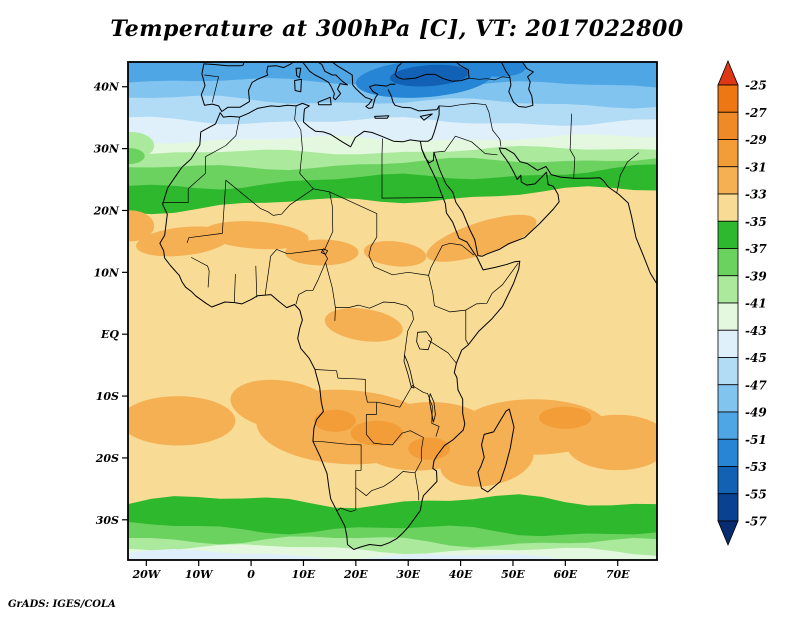 This screenshot has height=618, width=800. Describe the element at coordinates (199, 574) in the screenshot. I see `lon-tick-label: 10W` at that location.